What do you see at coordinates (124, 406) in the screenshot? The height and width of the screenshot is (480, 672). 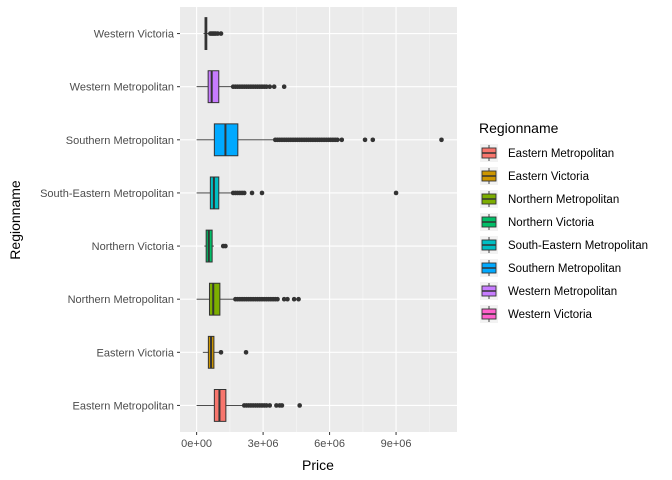 I see `y-tick-label: Eastern Metropolitan` at bounding box center [124, 406].